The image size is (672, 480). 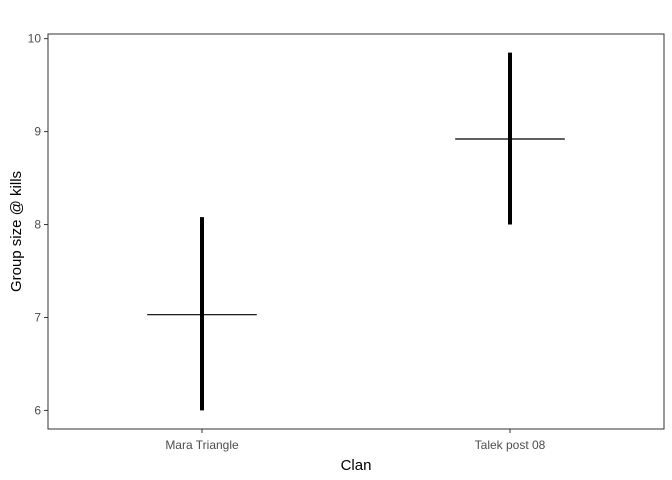 I want to click on y-axis-title: Group size @ kills, so click(x=16, y=231).